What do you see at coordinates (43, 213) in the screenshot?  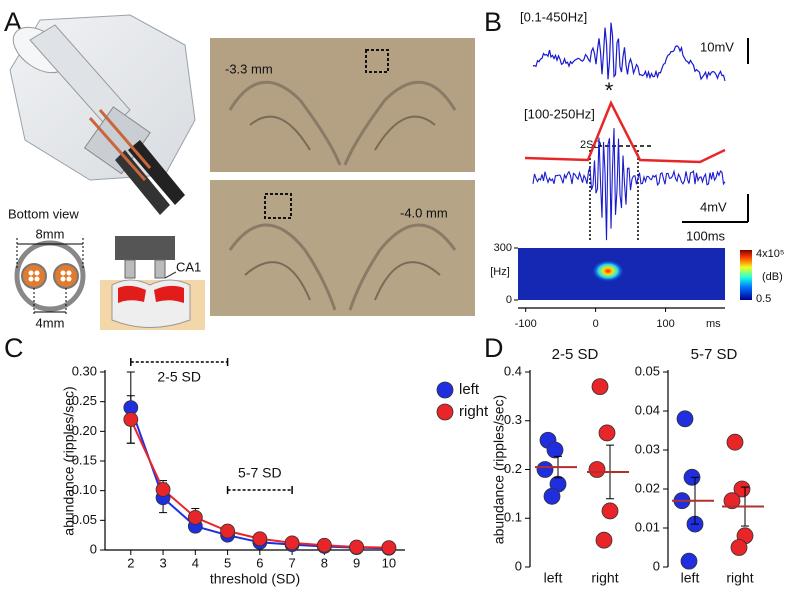 I see `bottom-view-label: Bottom view` at bounding box center [43, 213].